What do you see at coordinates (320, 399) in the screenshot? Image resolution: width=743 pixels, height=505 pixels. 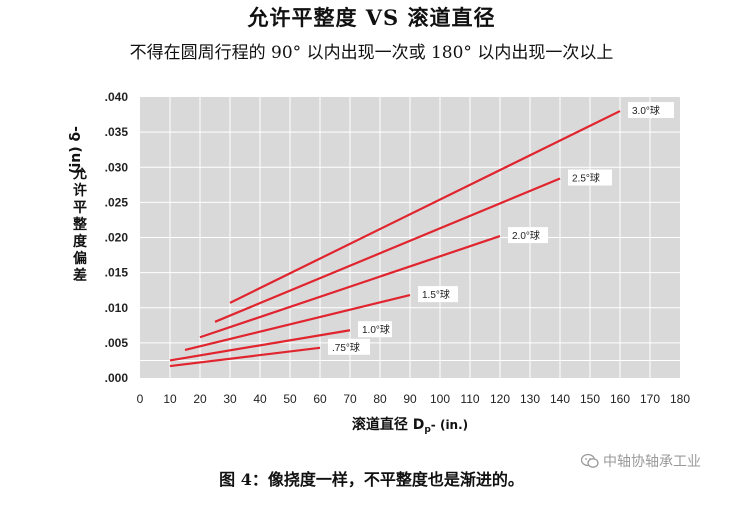 I see `x-tick-label: 60` at bounding box center [320, 399].